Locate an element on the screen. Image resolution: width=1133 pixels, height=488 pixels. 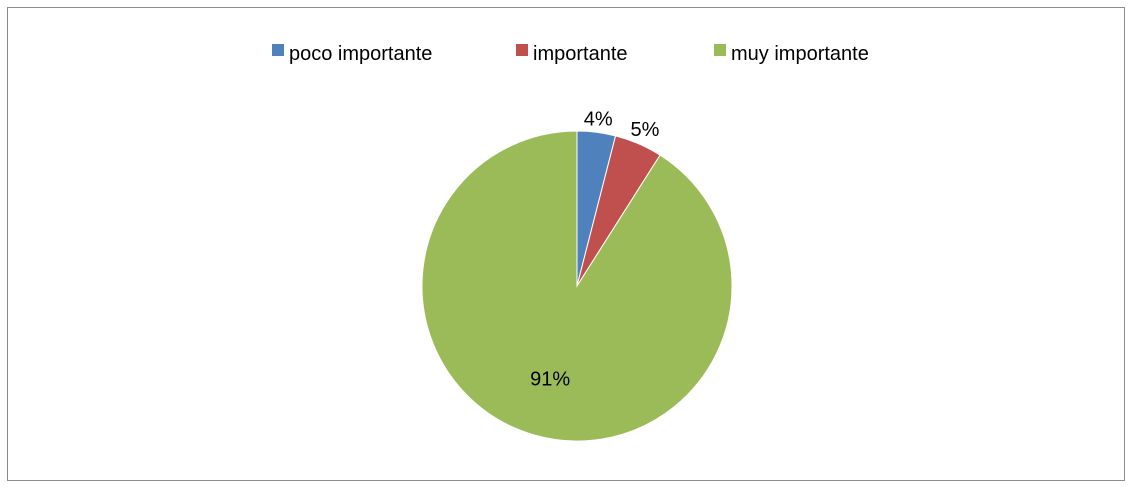
data-label-muy-importante: 91% is located at coordinates (550, 379).